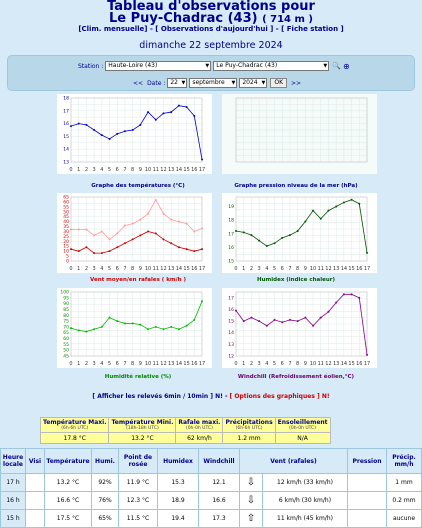 This screenshot has width=422, height=528. I want to click on y-tick-label: 19, so click(231, 207).